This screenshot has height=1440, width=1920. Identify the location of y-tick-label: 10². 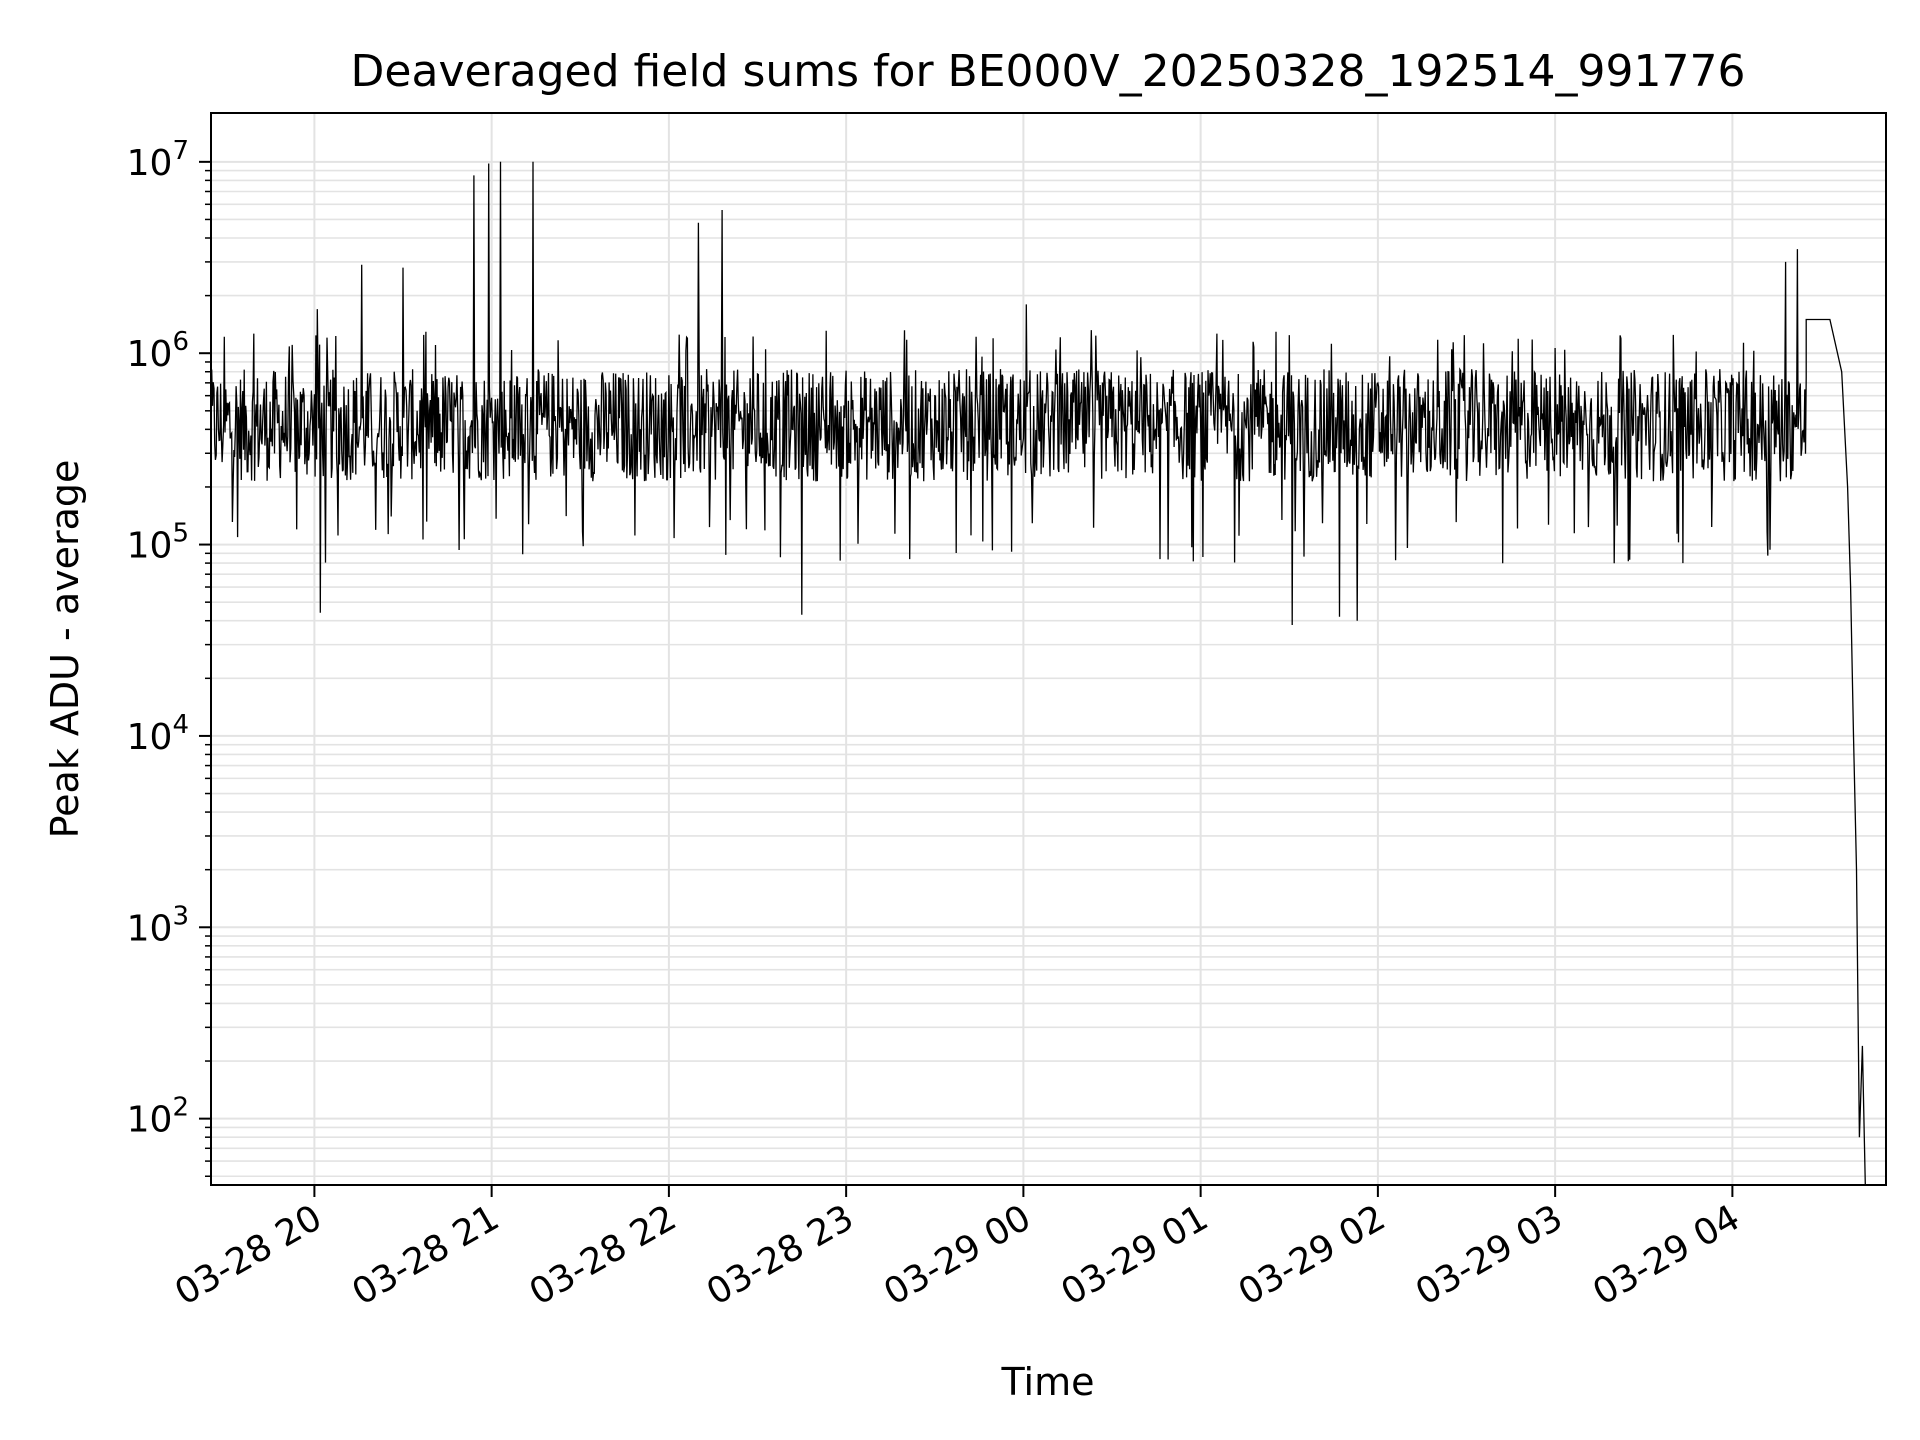
(158, 1117).